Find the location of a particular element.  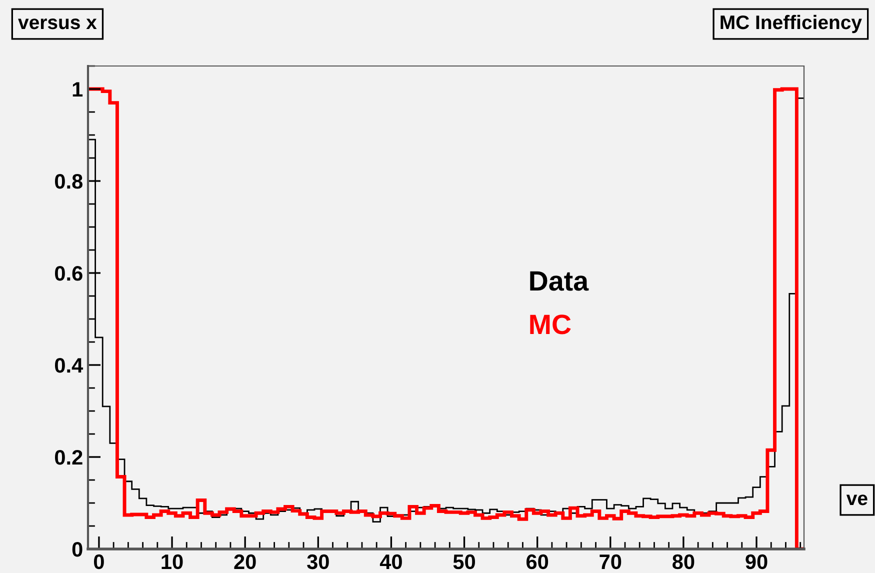

y-tick-label: 0.2 is located at coordinates (68, 457).